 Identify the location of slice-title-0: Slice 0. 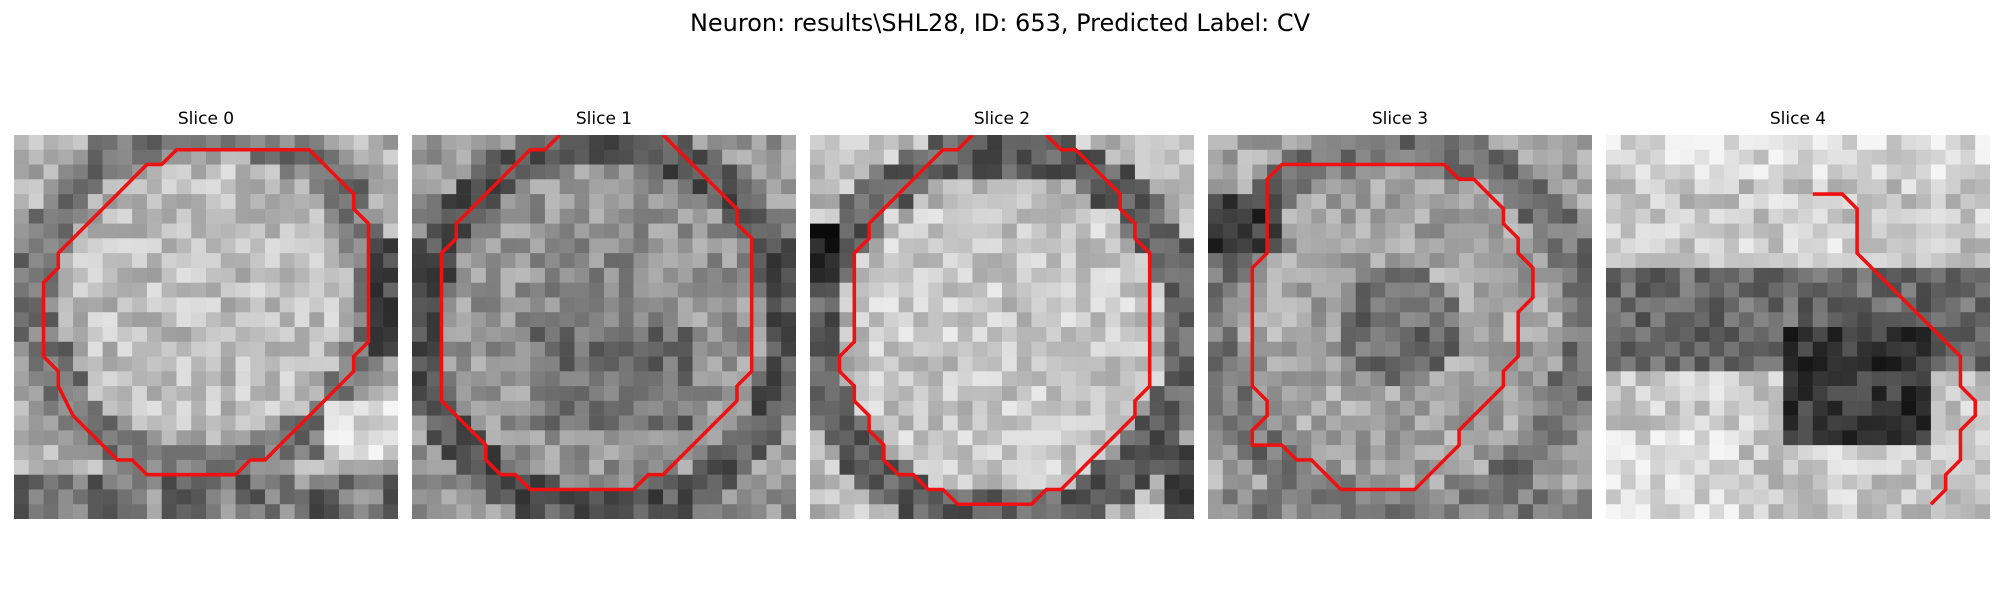
(206, 119).